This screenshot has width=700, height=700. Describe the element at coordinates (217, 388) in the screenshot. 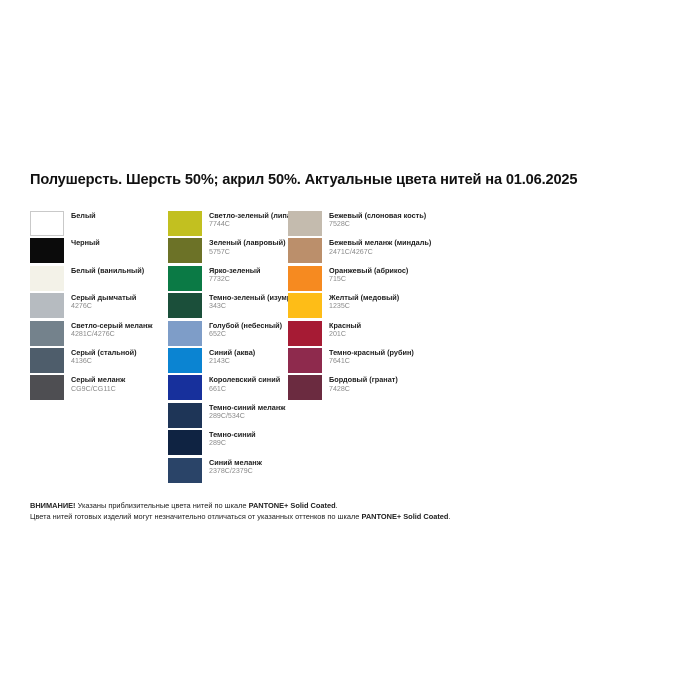

I see `swatch-pantone-code: 661C` at that location.